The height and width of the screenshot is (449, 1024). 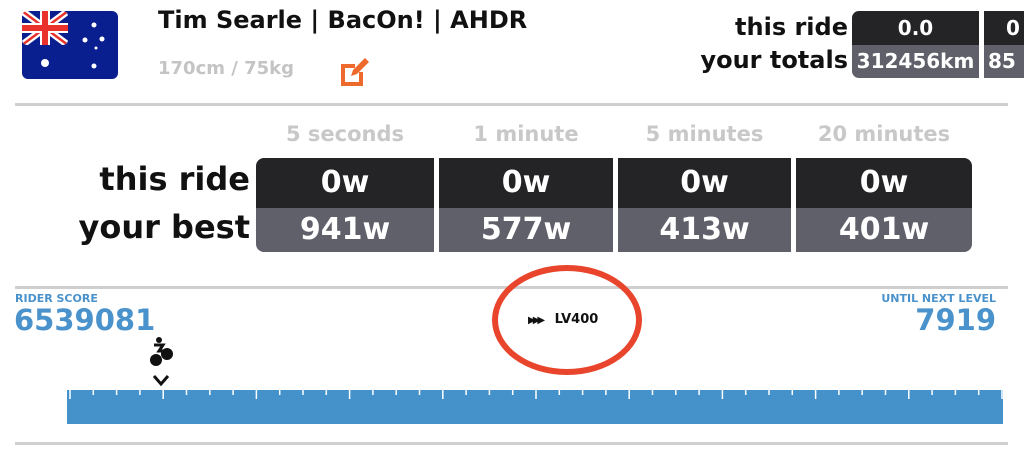 What do you see at coordinates (345, 134) in the screenshot?
I see `power-header-5s: 5 seconds` at bounding box center [345, 134].